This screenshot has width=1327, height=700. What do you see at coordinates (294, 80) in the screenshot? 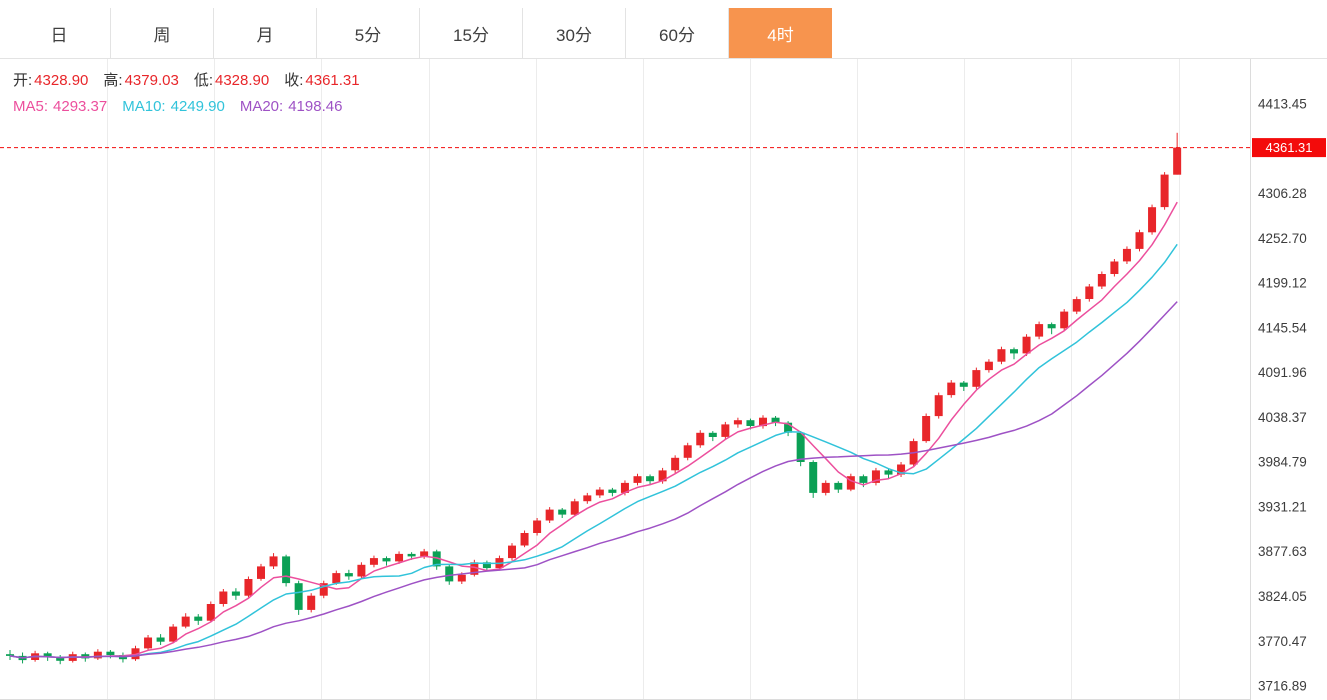
I see `close-label: 收:` at bounding box center [294, 80].